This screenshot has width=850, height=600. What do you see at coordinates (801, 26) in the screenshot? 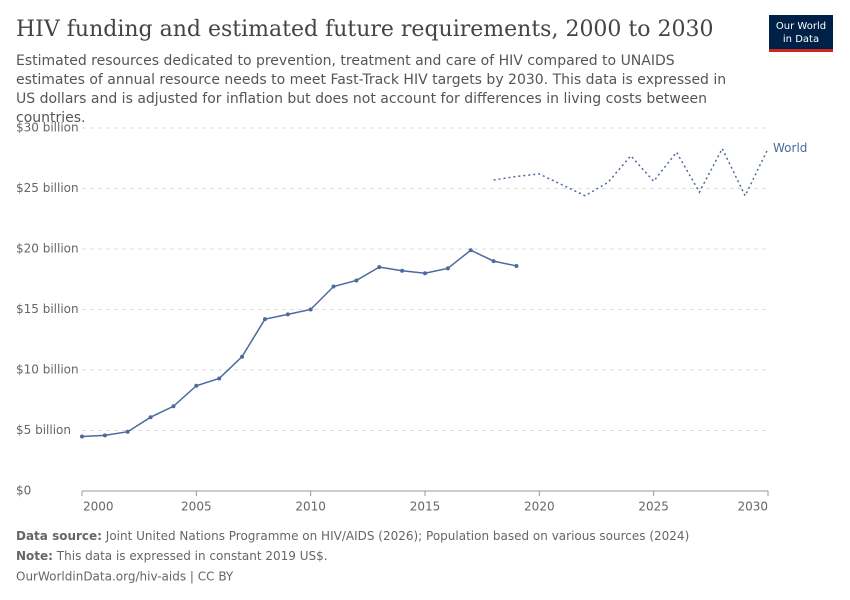
I see `logo-text: Our World` at bounding box center [801, 26].